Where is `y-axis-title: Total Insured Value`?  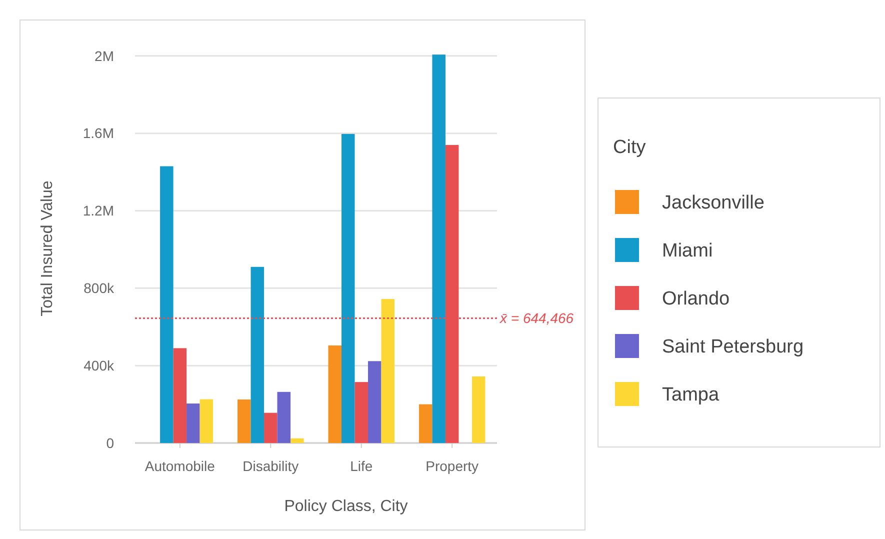 y-axis-title: Total Insured Value is located at coordinates (47, 248).